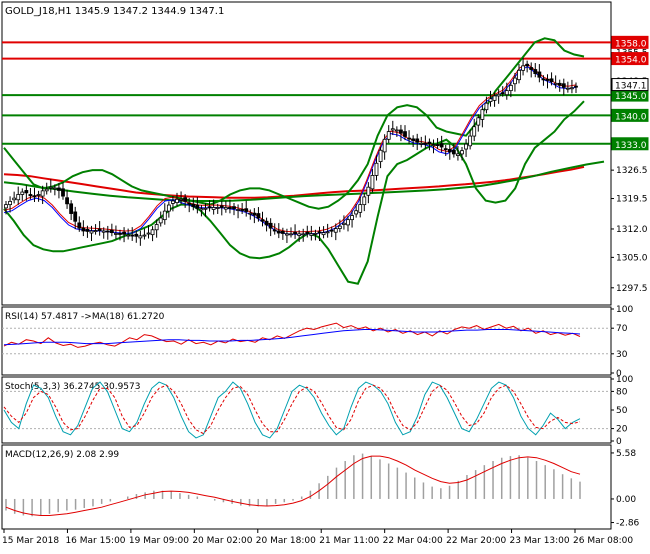 Image resolution: width=650 pixels, height=554 pixels. Describe the element at coordinates (632, 171) in the screenshot. I see `y-tick-1326-5: 1326.5` at that location.